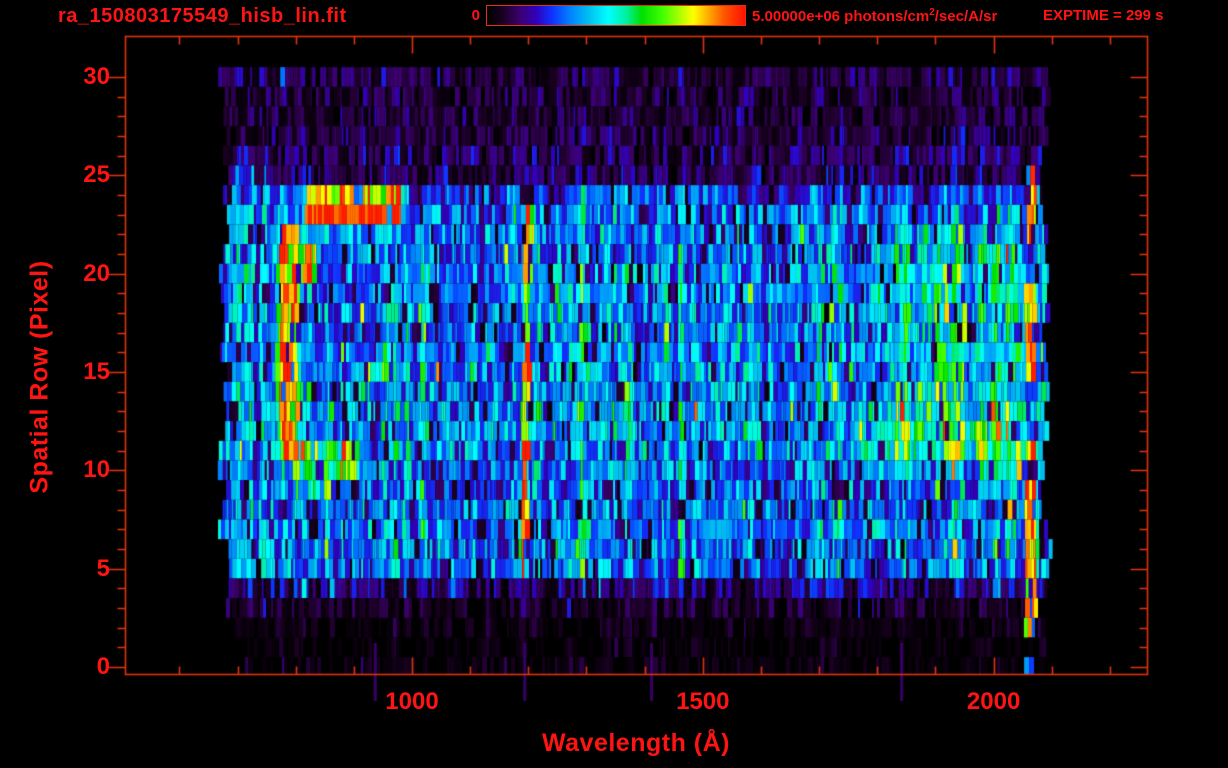 The height and width of the screenshot is (768, 1228). Describe the element at coordinates (966, 16) in the screenshot. I see `colorbar-units-suffix: /sec/A/sr` at that location.